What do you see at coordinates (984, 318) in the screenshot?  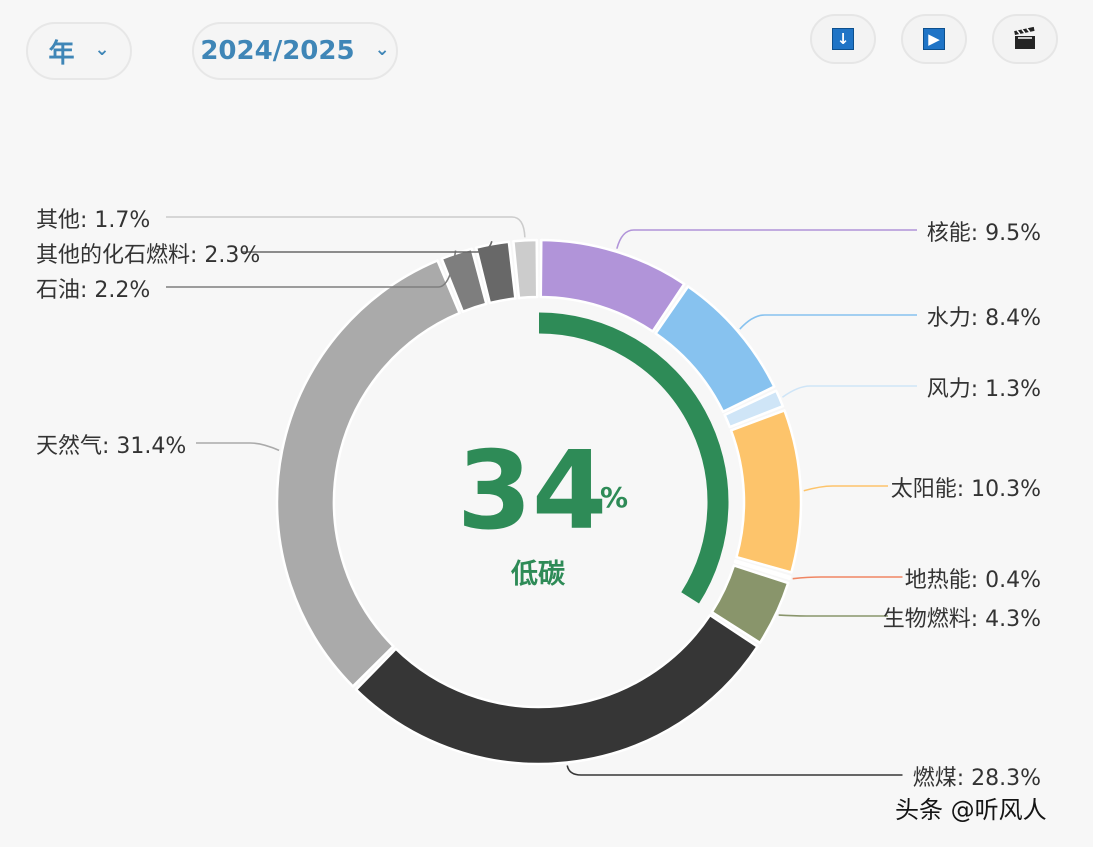 I see `segment-label-2: 水力: 8.4%` at bounding box center [984, 318].